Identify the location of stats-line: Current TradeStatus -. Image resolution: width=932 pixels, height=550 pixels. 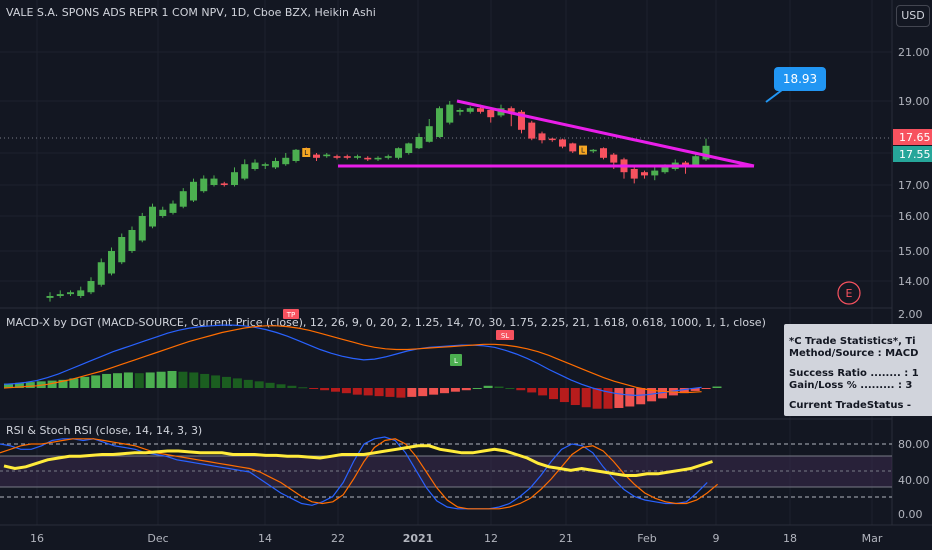
(850, 405).